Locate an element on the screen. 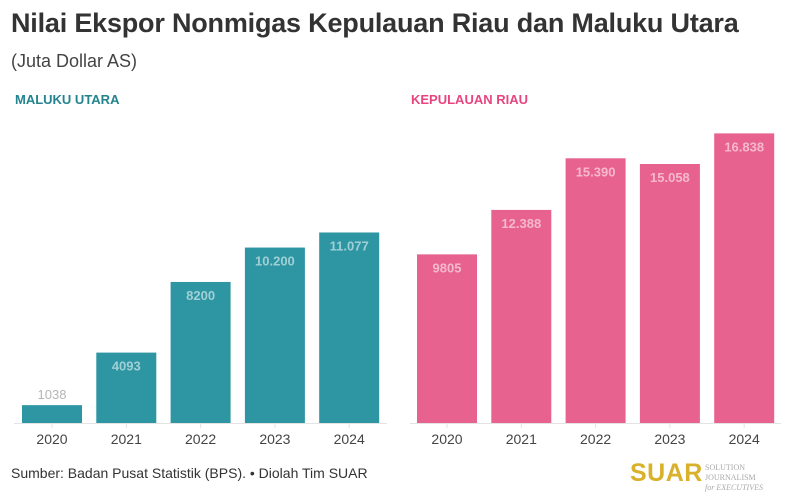 This screenshot has width=795, height=497. chart-subtitle: (Juta Dollar AS) is located at coordinates (74, 61).